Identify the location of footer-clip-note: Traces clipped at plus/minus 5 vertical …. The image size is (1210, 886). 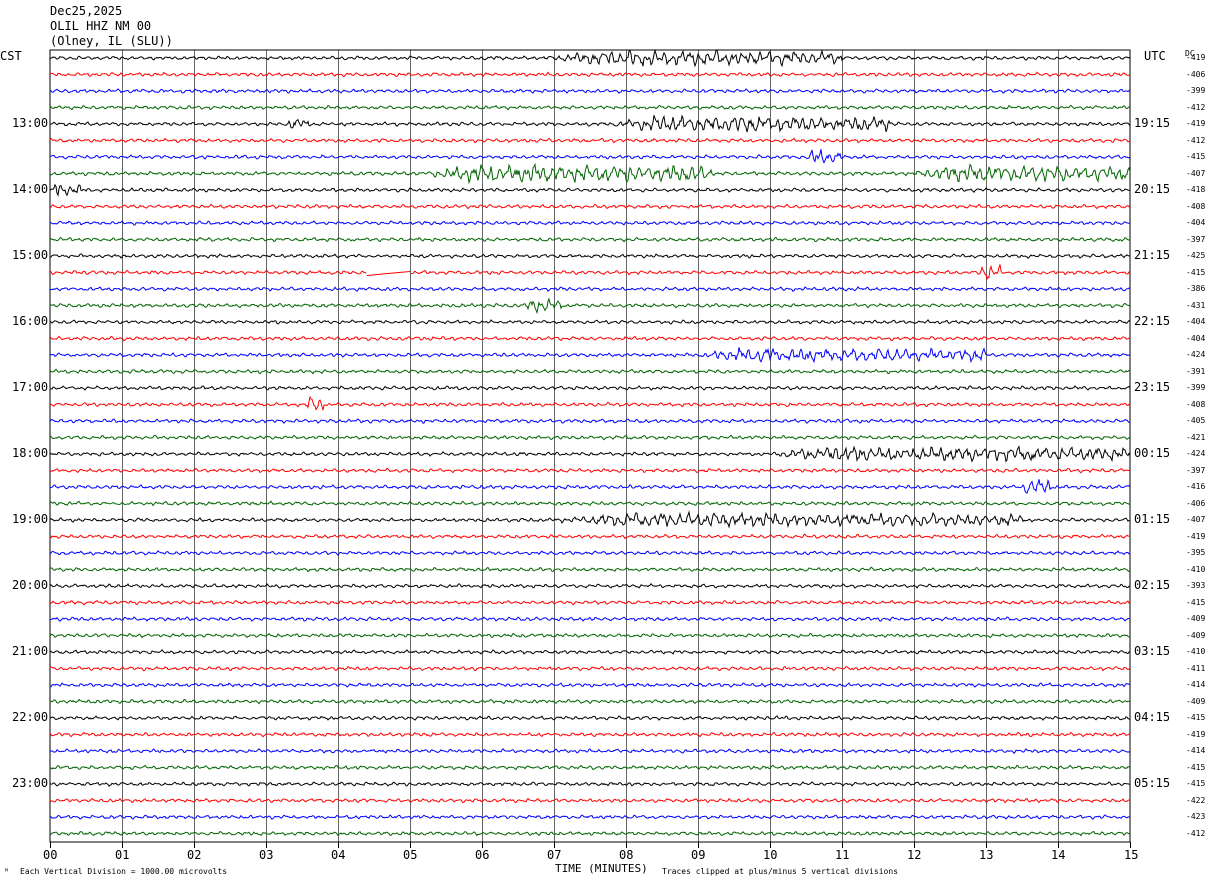
(780, 871).